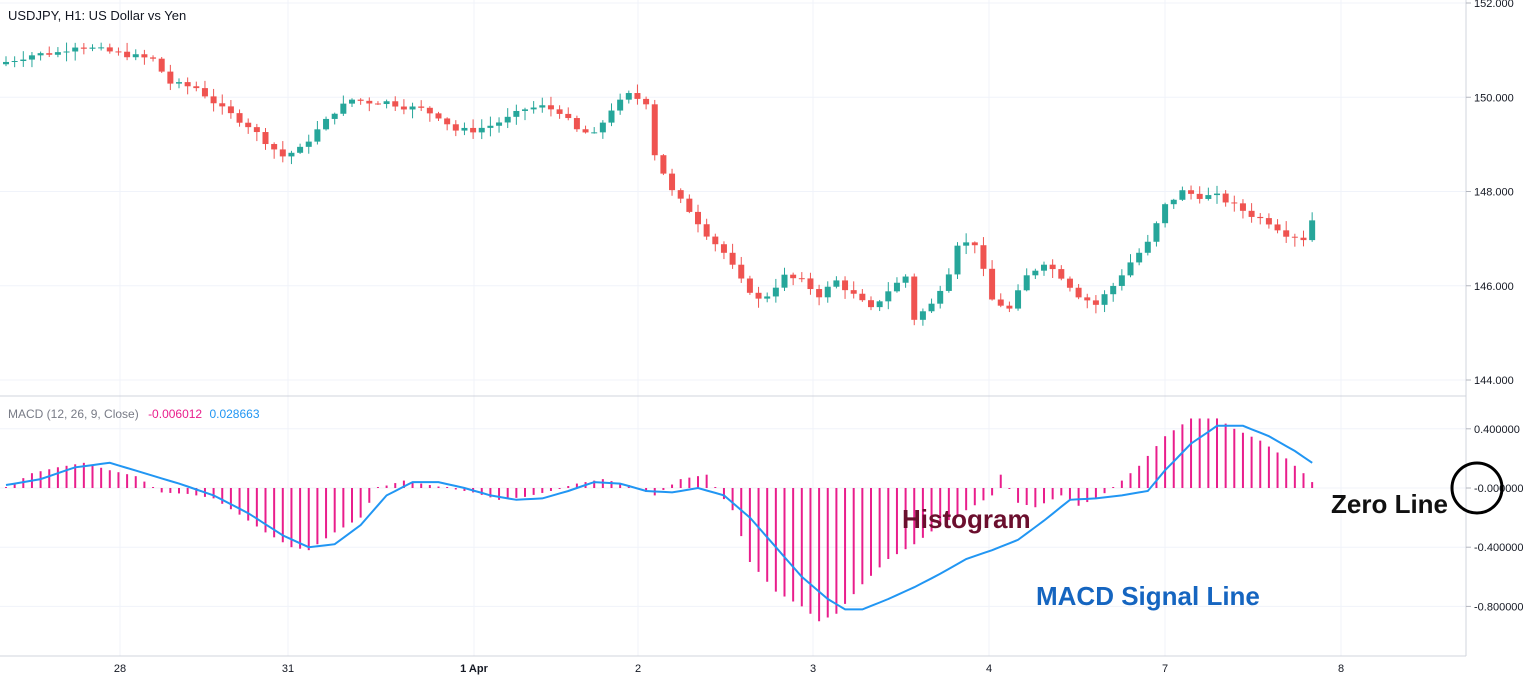 Image resolution: width=1534 pixels, height=685 pixels. I want to click on price-axis: 152.000 150.000 148.000 146.000 144.000, so click(1490, 193).